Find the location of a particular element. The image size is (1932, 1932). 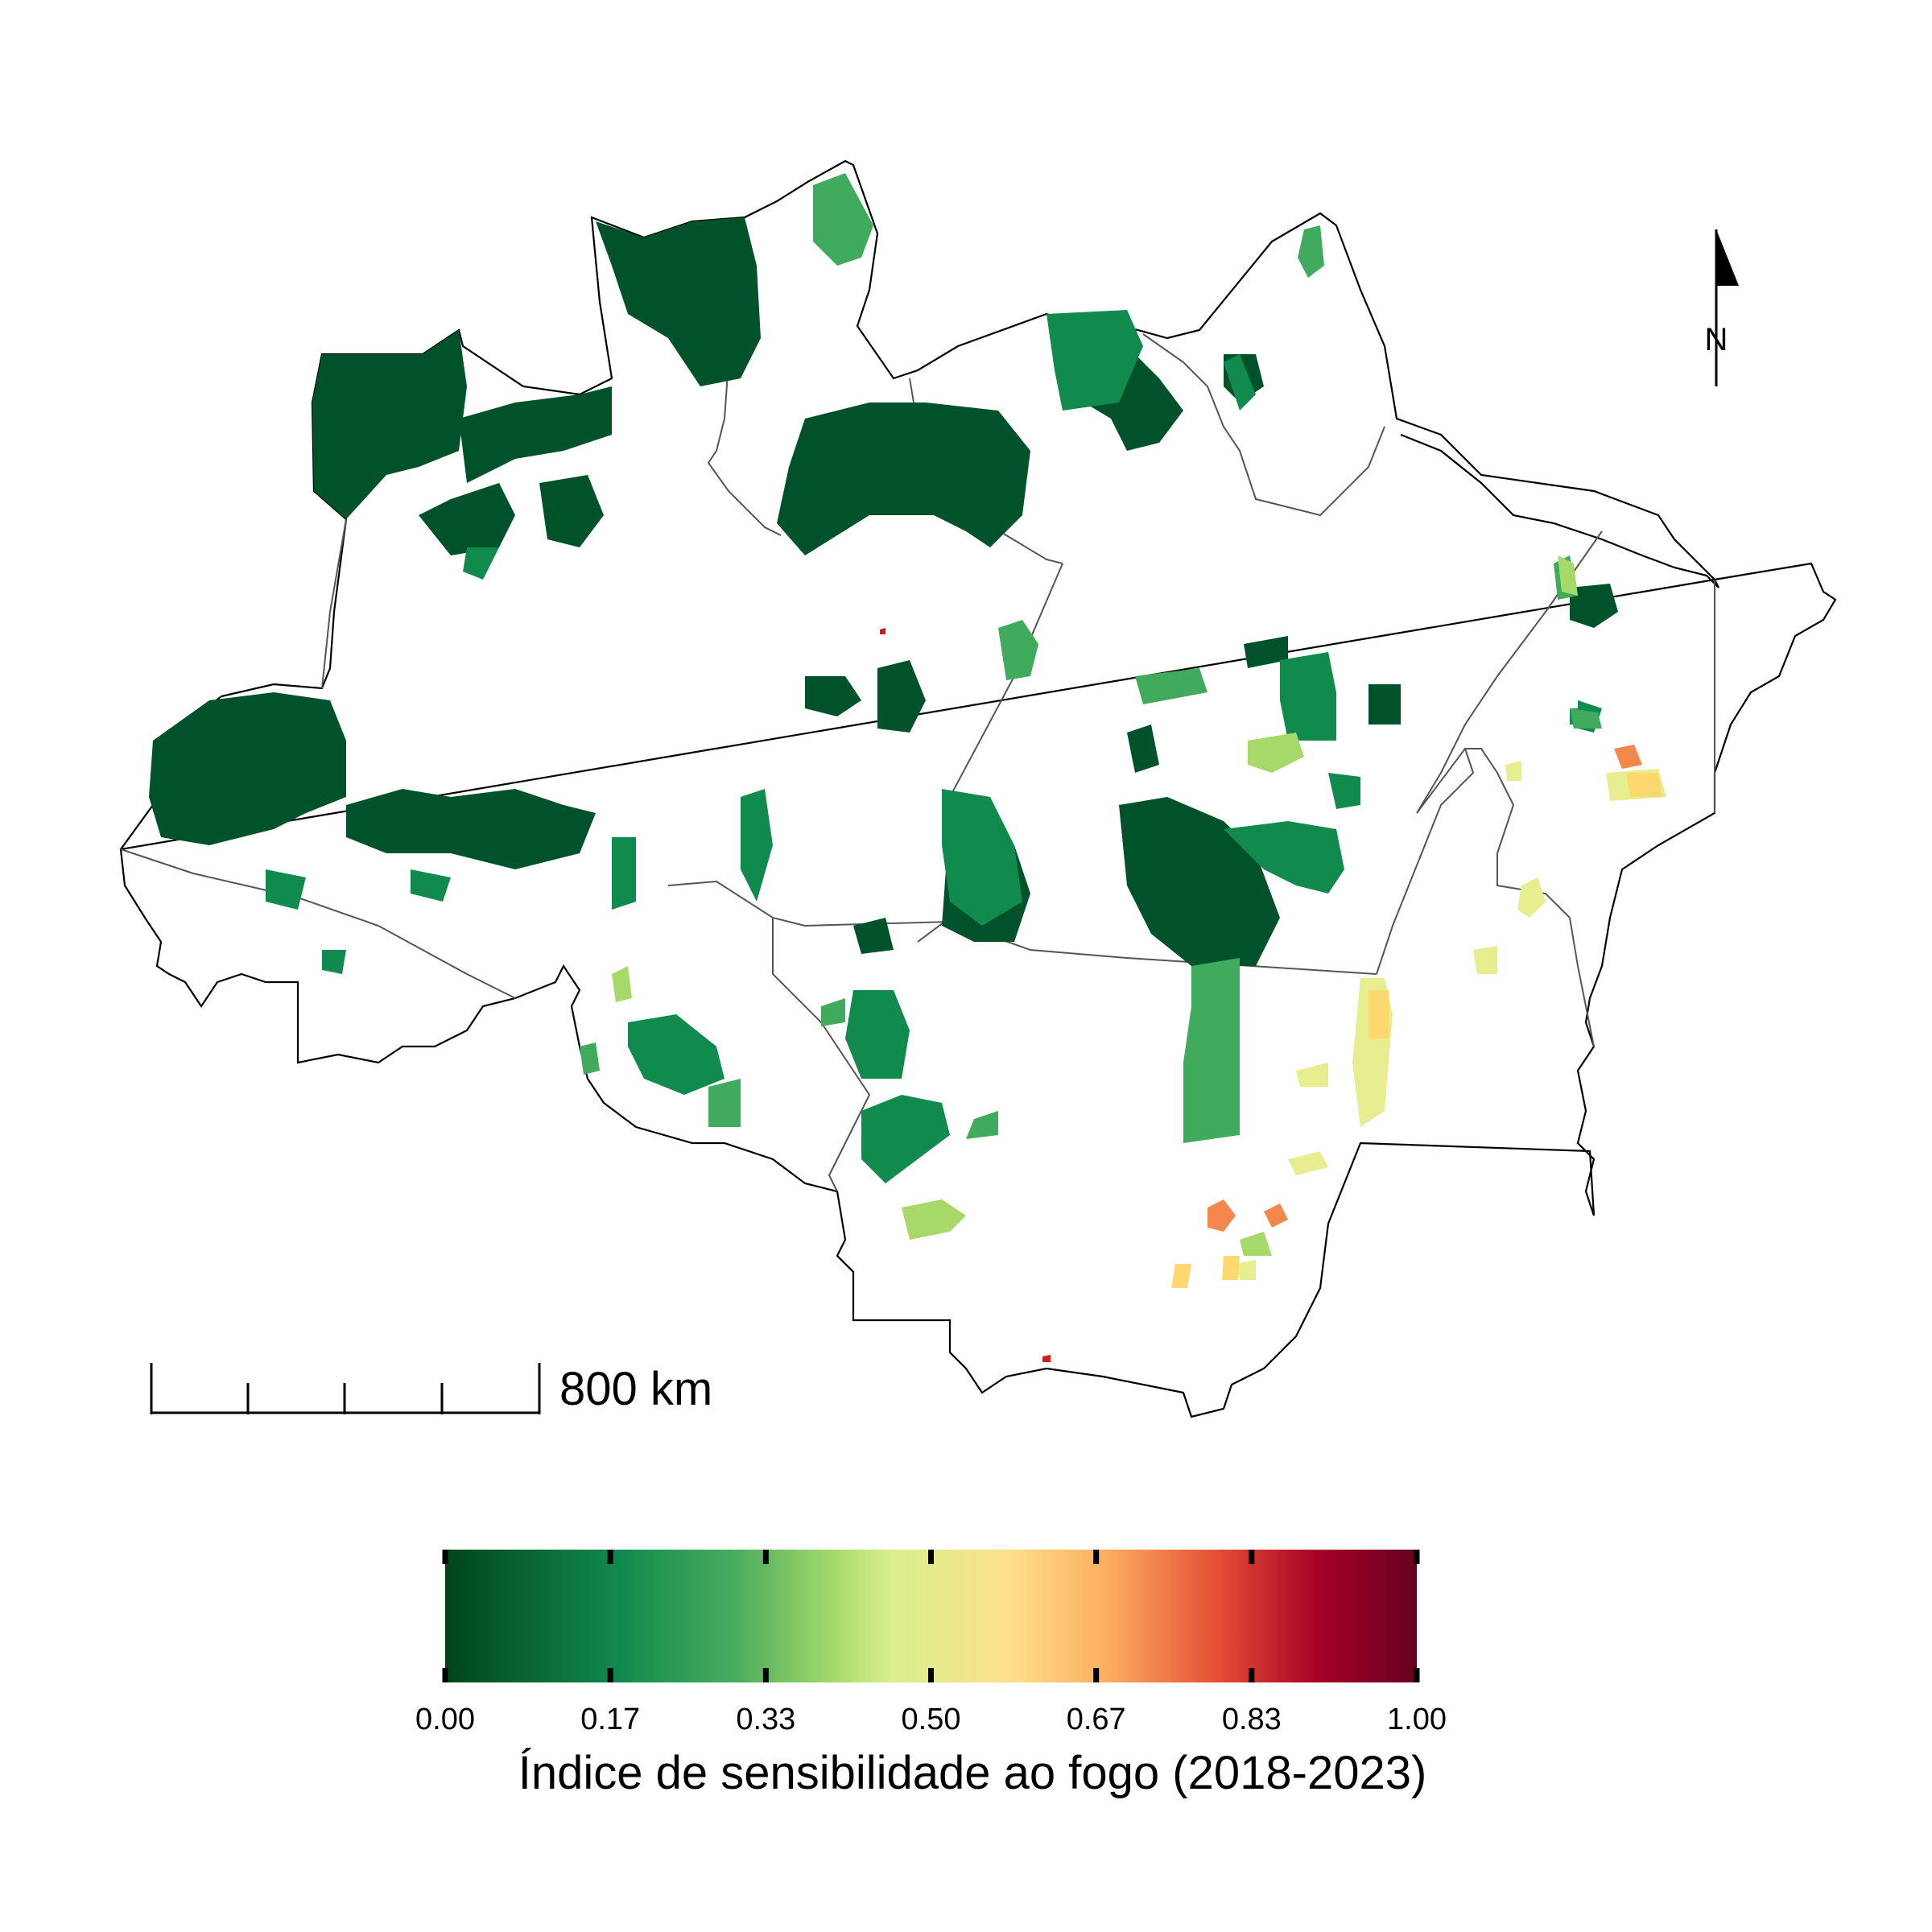

legend-tick-label: 0.17 is located at coordinates (610, 1719).